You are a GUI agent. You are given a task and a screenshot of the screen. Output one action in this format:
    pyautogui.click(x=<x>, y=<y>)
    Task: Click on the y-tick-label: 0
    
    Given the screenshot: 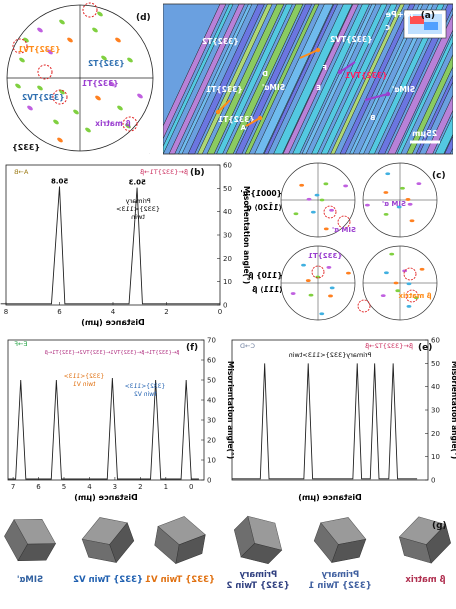 What is the action you would take?
    pyautogui.click(x=225, y=306)
    